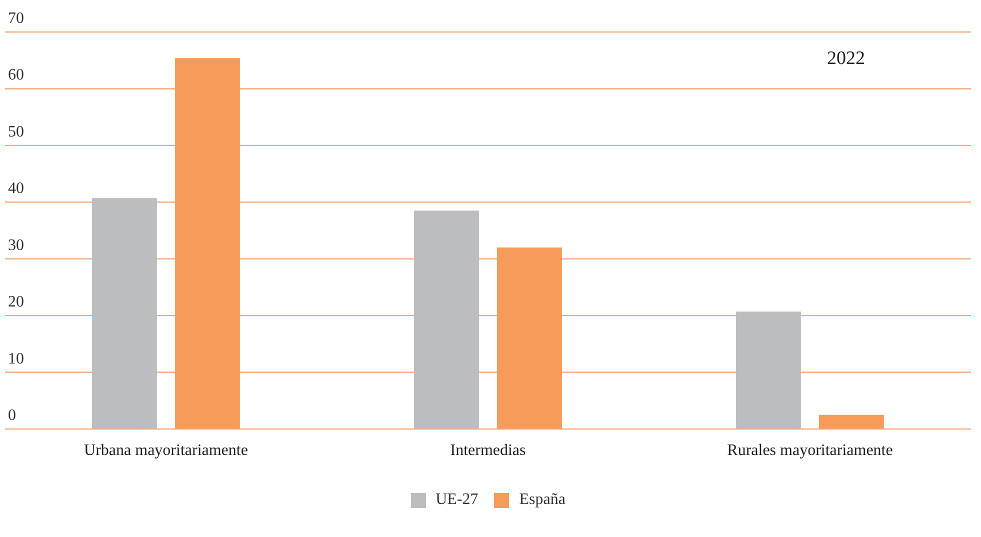  I want to click on x-tick-label: Rurales mayoritariamente, so click(810, 450).